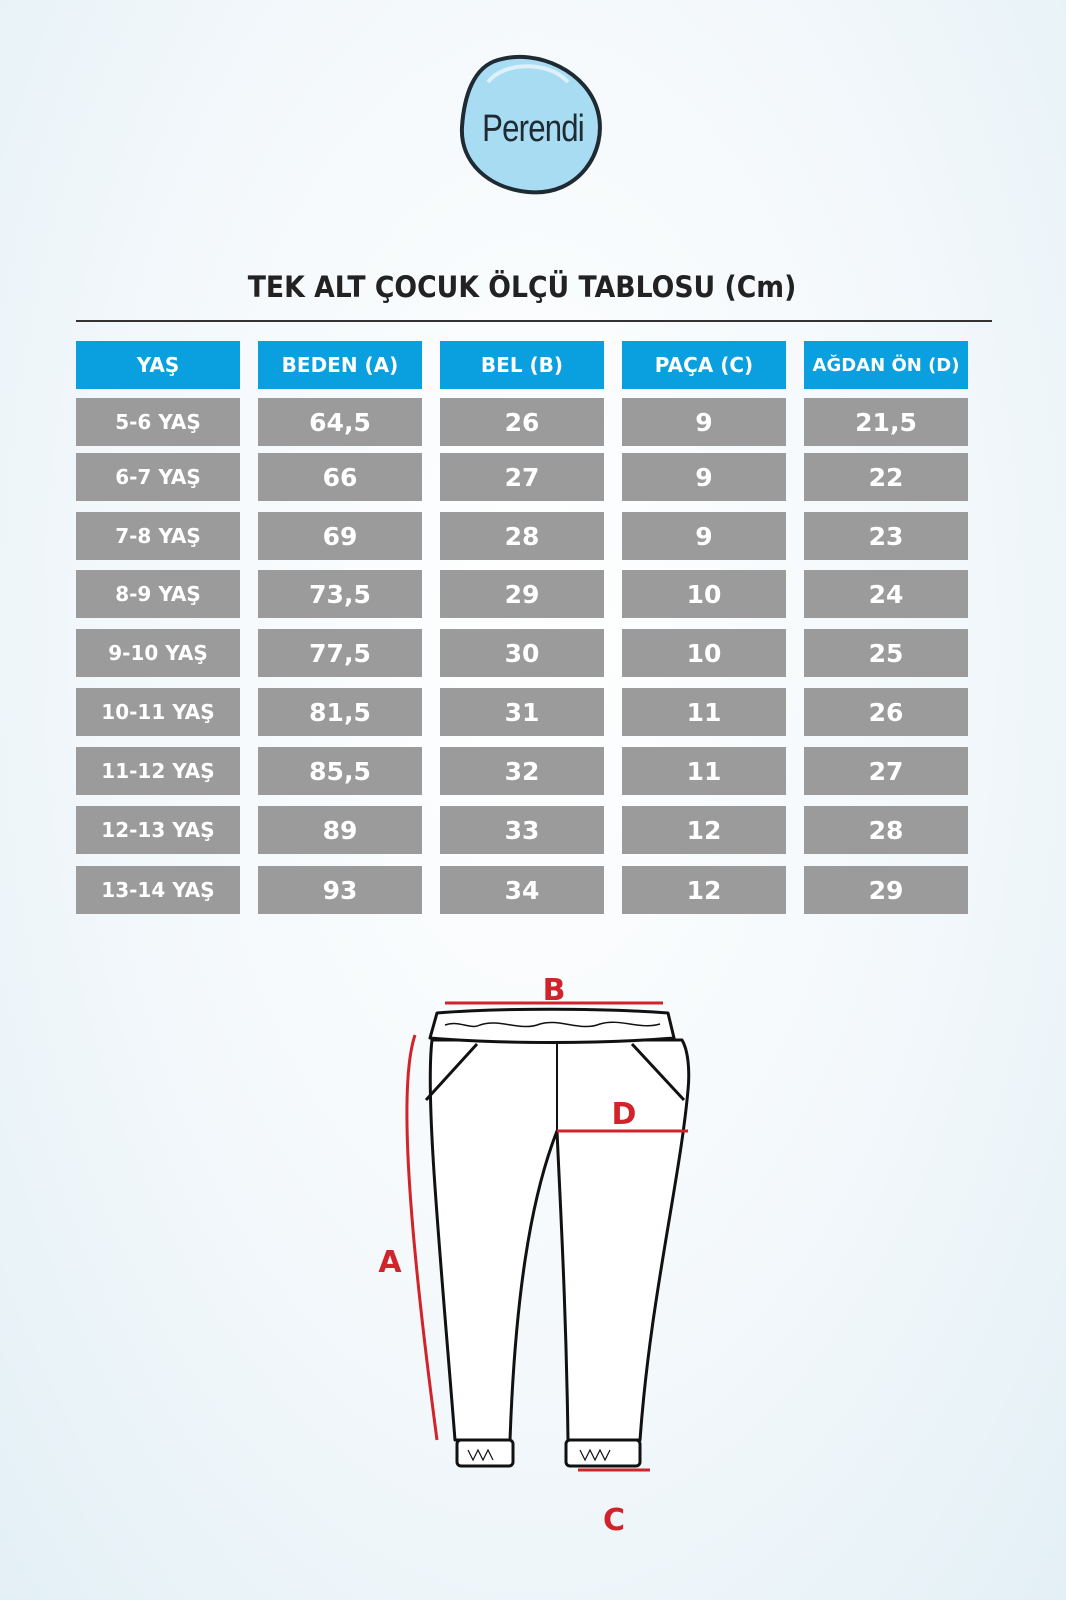  What do you see at coordinates (886, 830) in the screenshot?
I see `cell-agdan-on: 28` at bounding box center [886, 830].